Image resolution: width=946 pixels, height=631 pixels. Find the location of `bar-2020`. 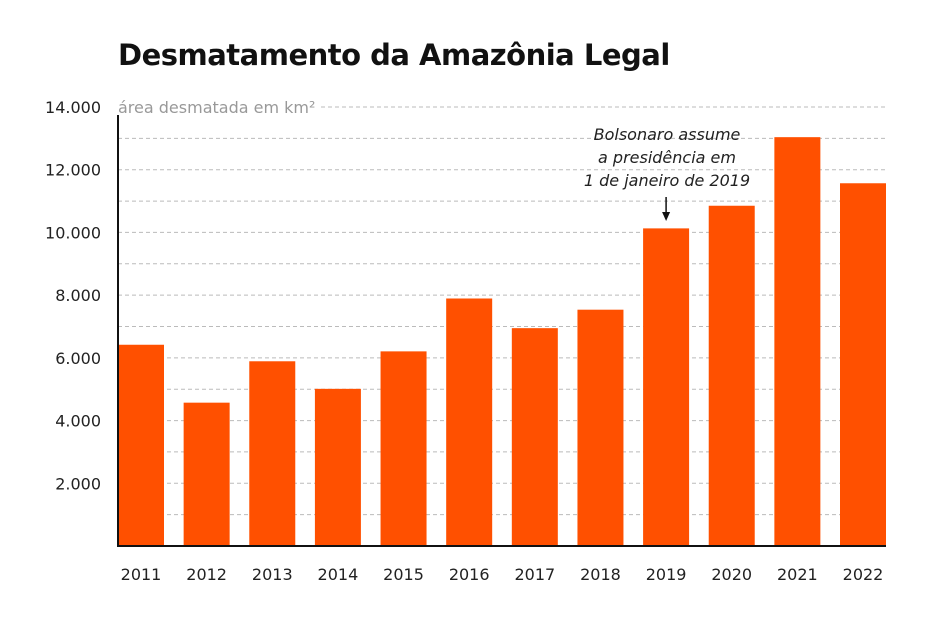

bar-2020 is located at coordinates (731, 375).